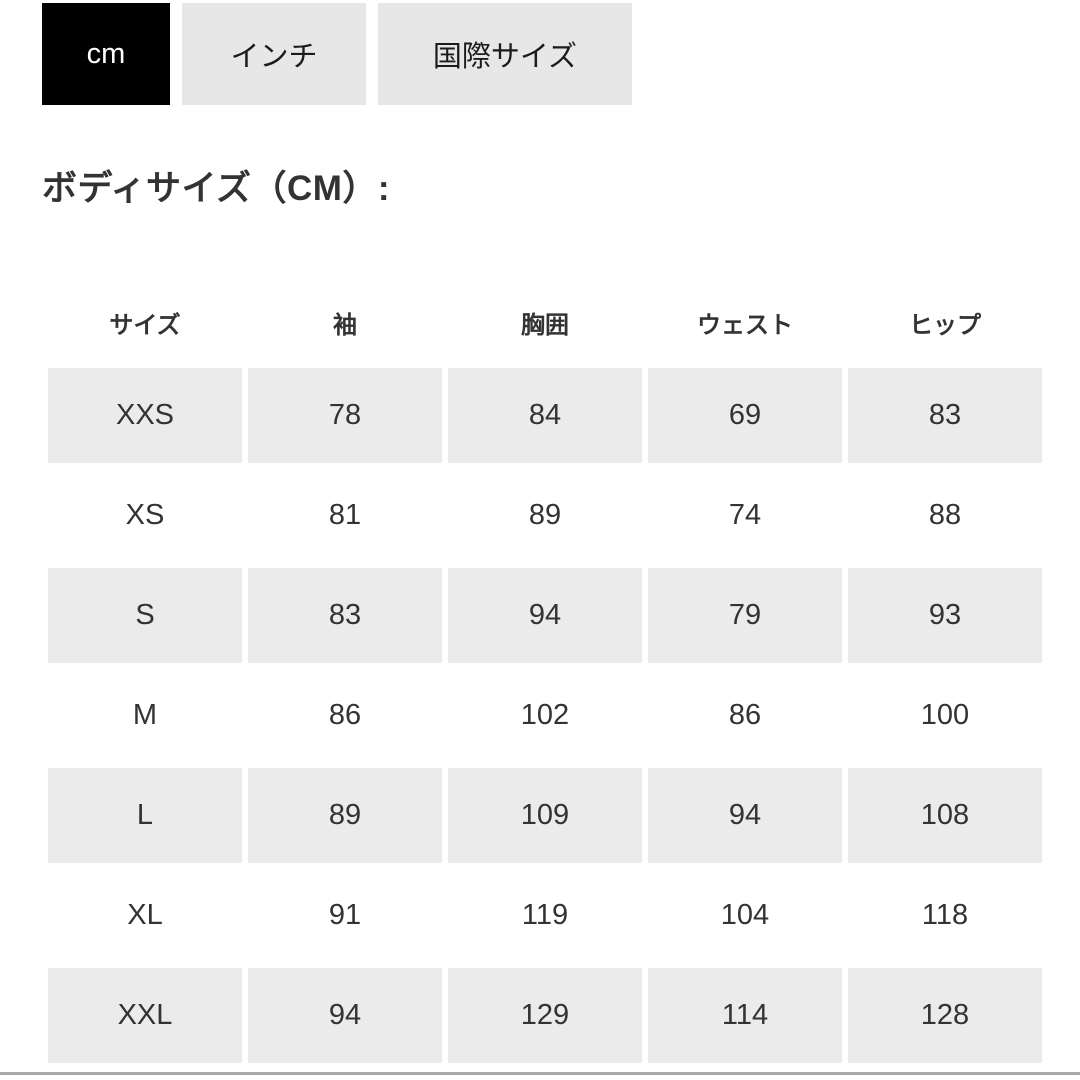  Describe the element at coordinates (745, 815) in the screenshot. I see `waist-value: 94` at that location.